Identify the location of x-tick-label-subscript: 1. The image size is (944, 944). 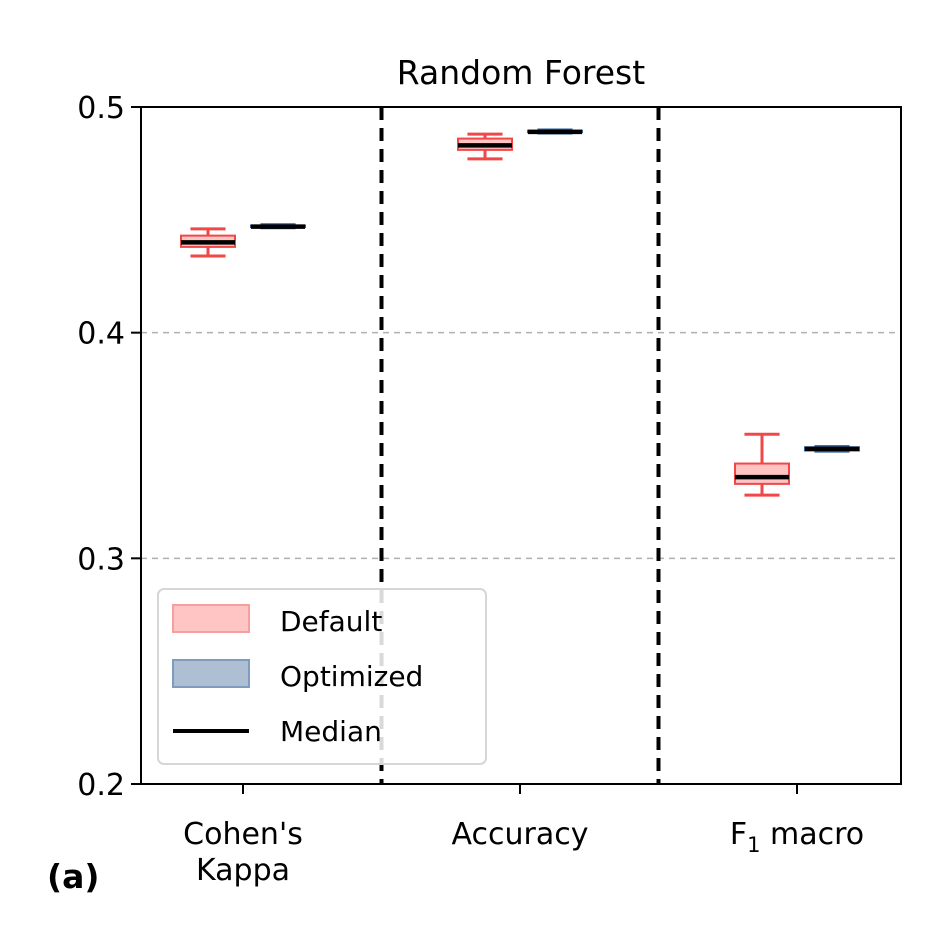
(753, 845).